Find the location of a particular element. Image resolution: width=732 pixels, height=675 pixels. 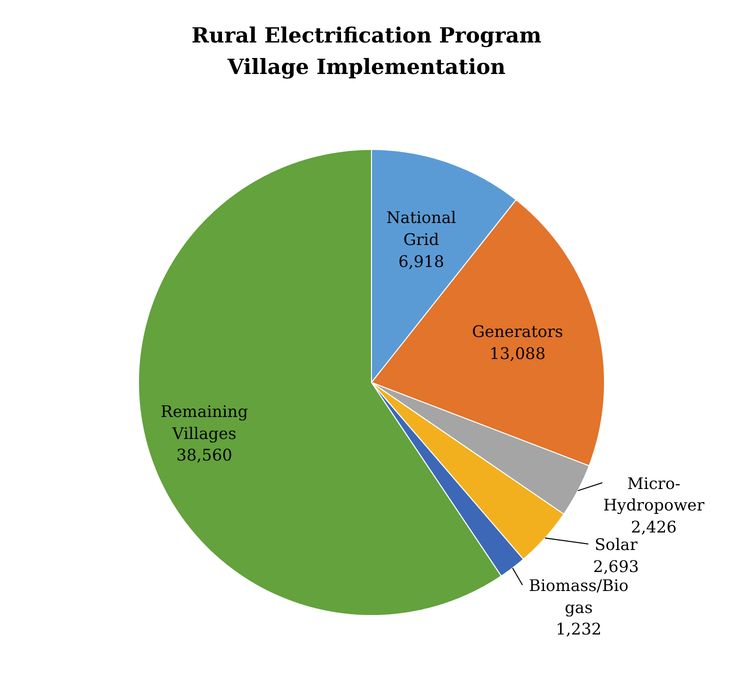

data-label: 6,918 is located at coordinates (421, 261).